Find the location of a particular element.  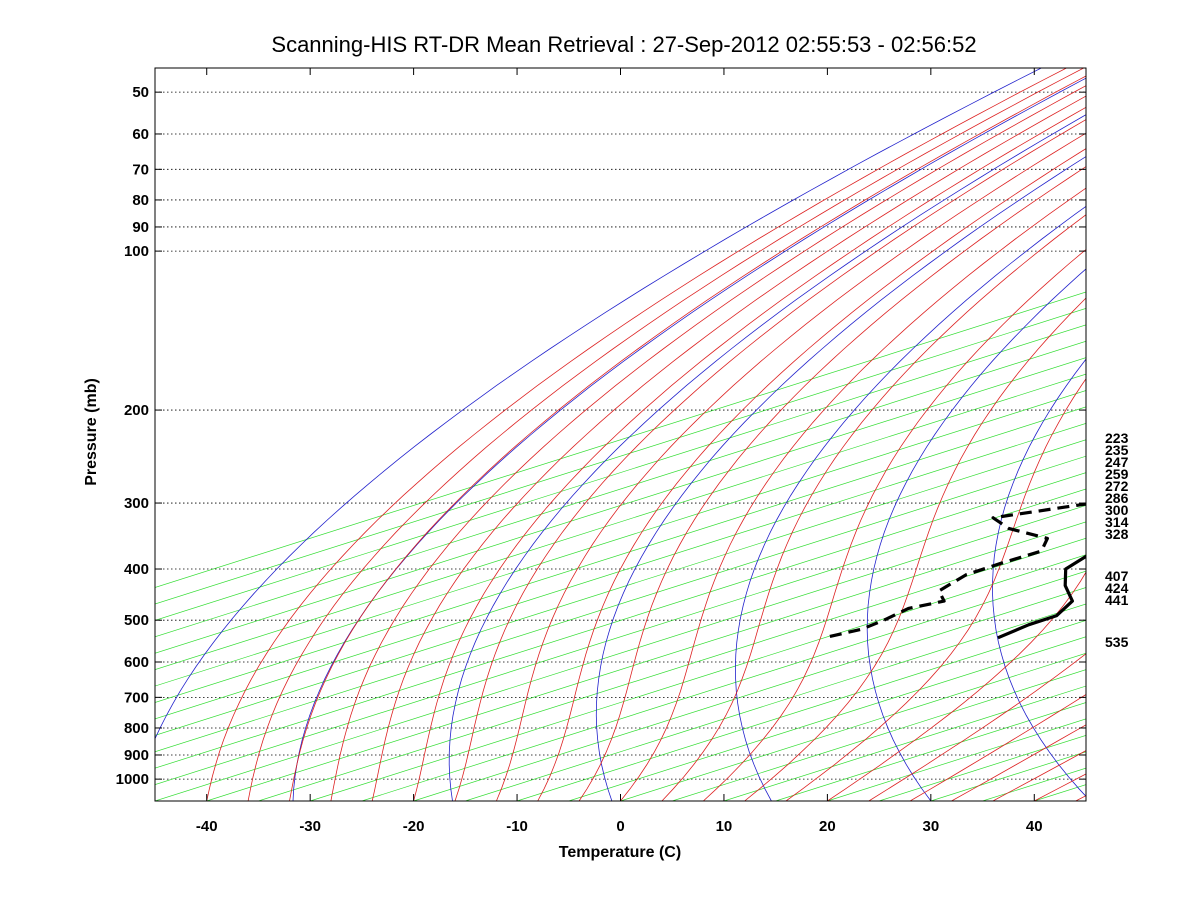

y-axis-label: Pressure (mb) is located at coordinates (91, 432).